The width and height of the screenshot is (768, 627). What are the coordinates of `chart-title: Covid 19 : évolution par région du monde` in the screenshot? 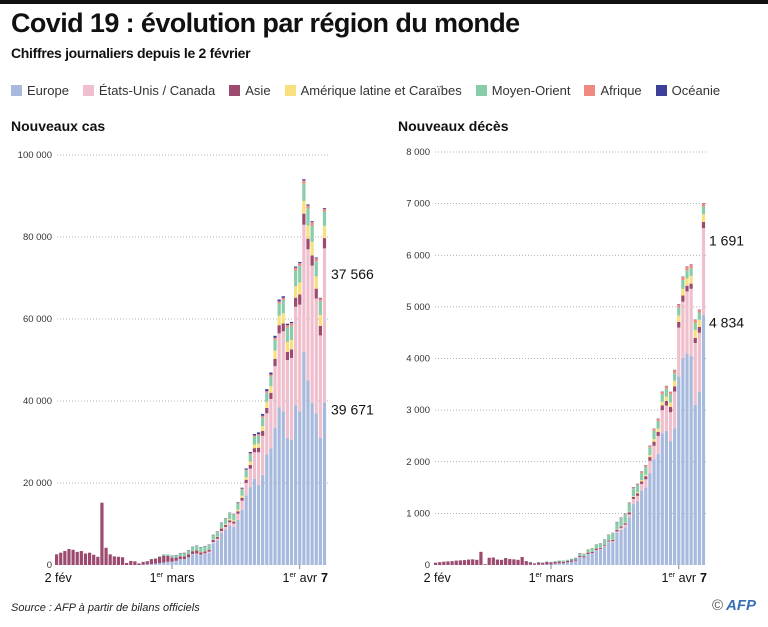 It's located at (265, 23).